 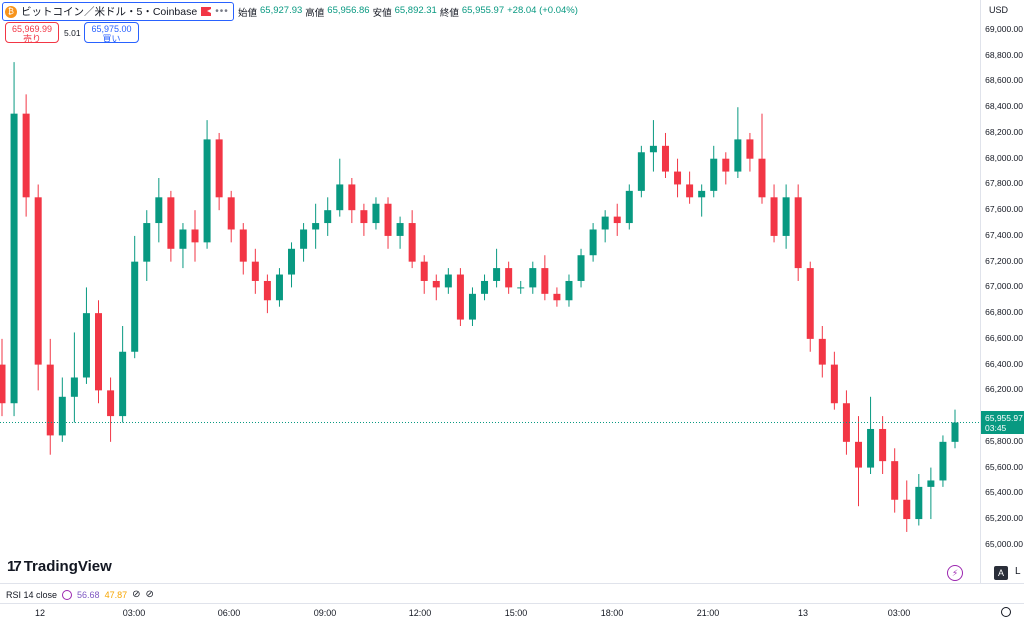 I want to click on symbol-title: ₿ ビットコイン／米ドル・5・Coinbase •••, so click(x=118, y=11).